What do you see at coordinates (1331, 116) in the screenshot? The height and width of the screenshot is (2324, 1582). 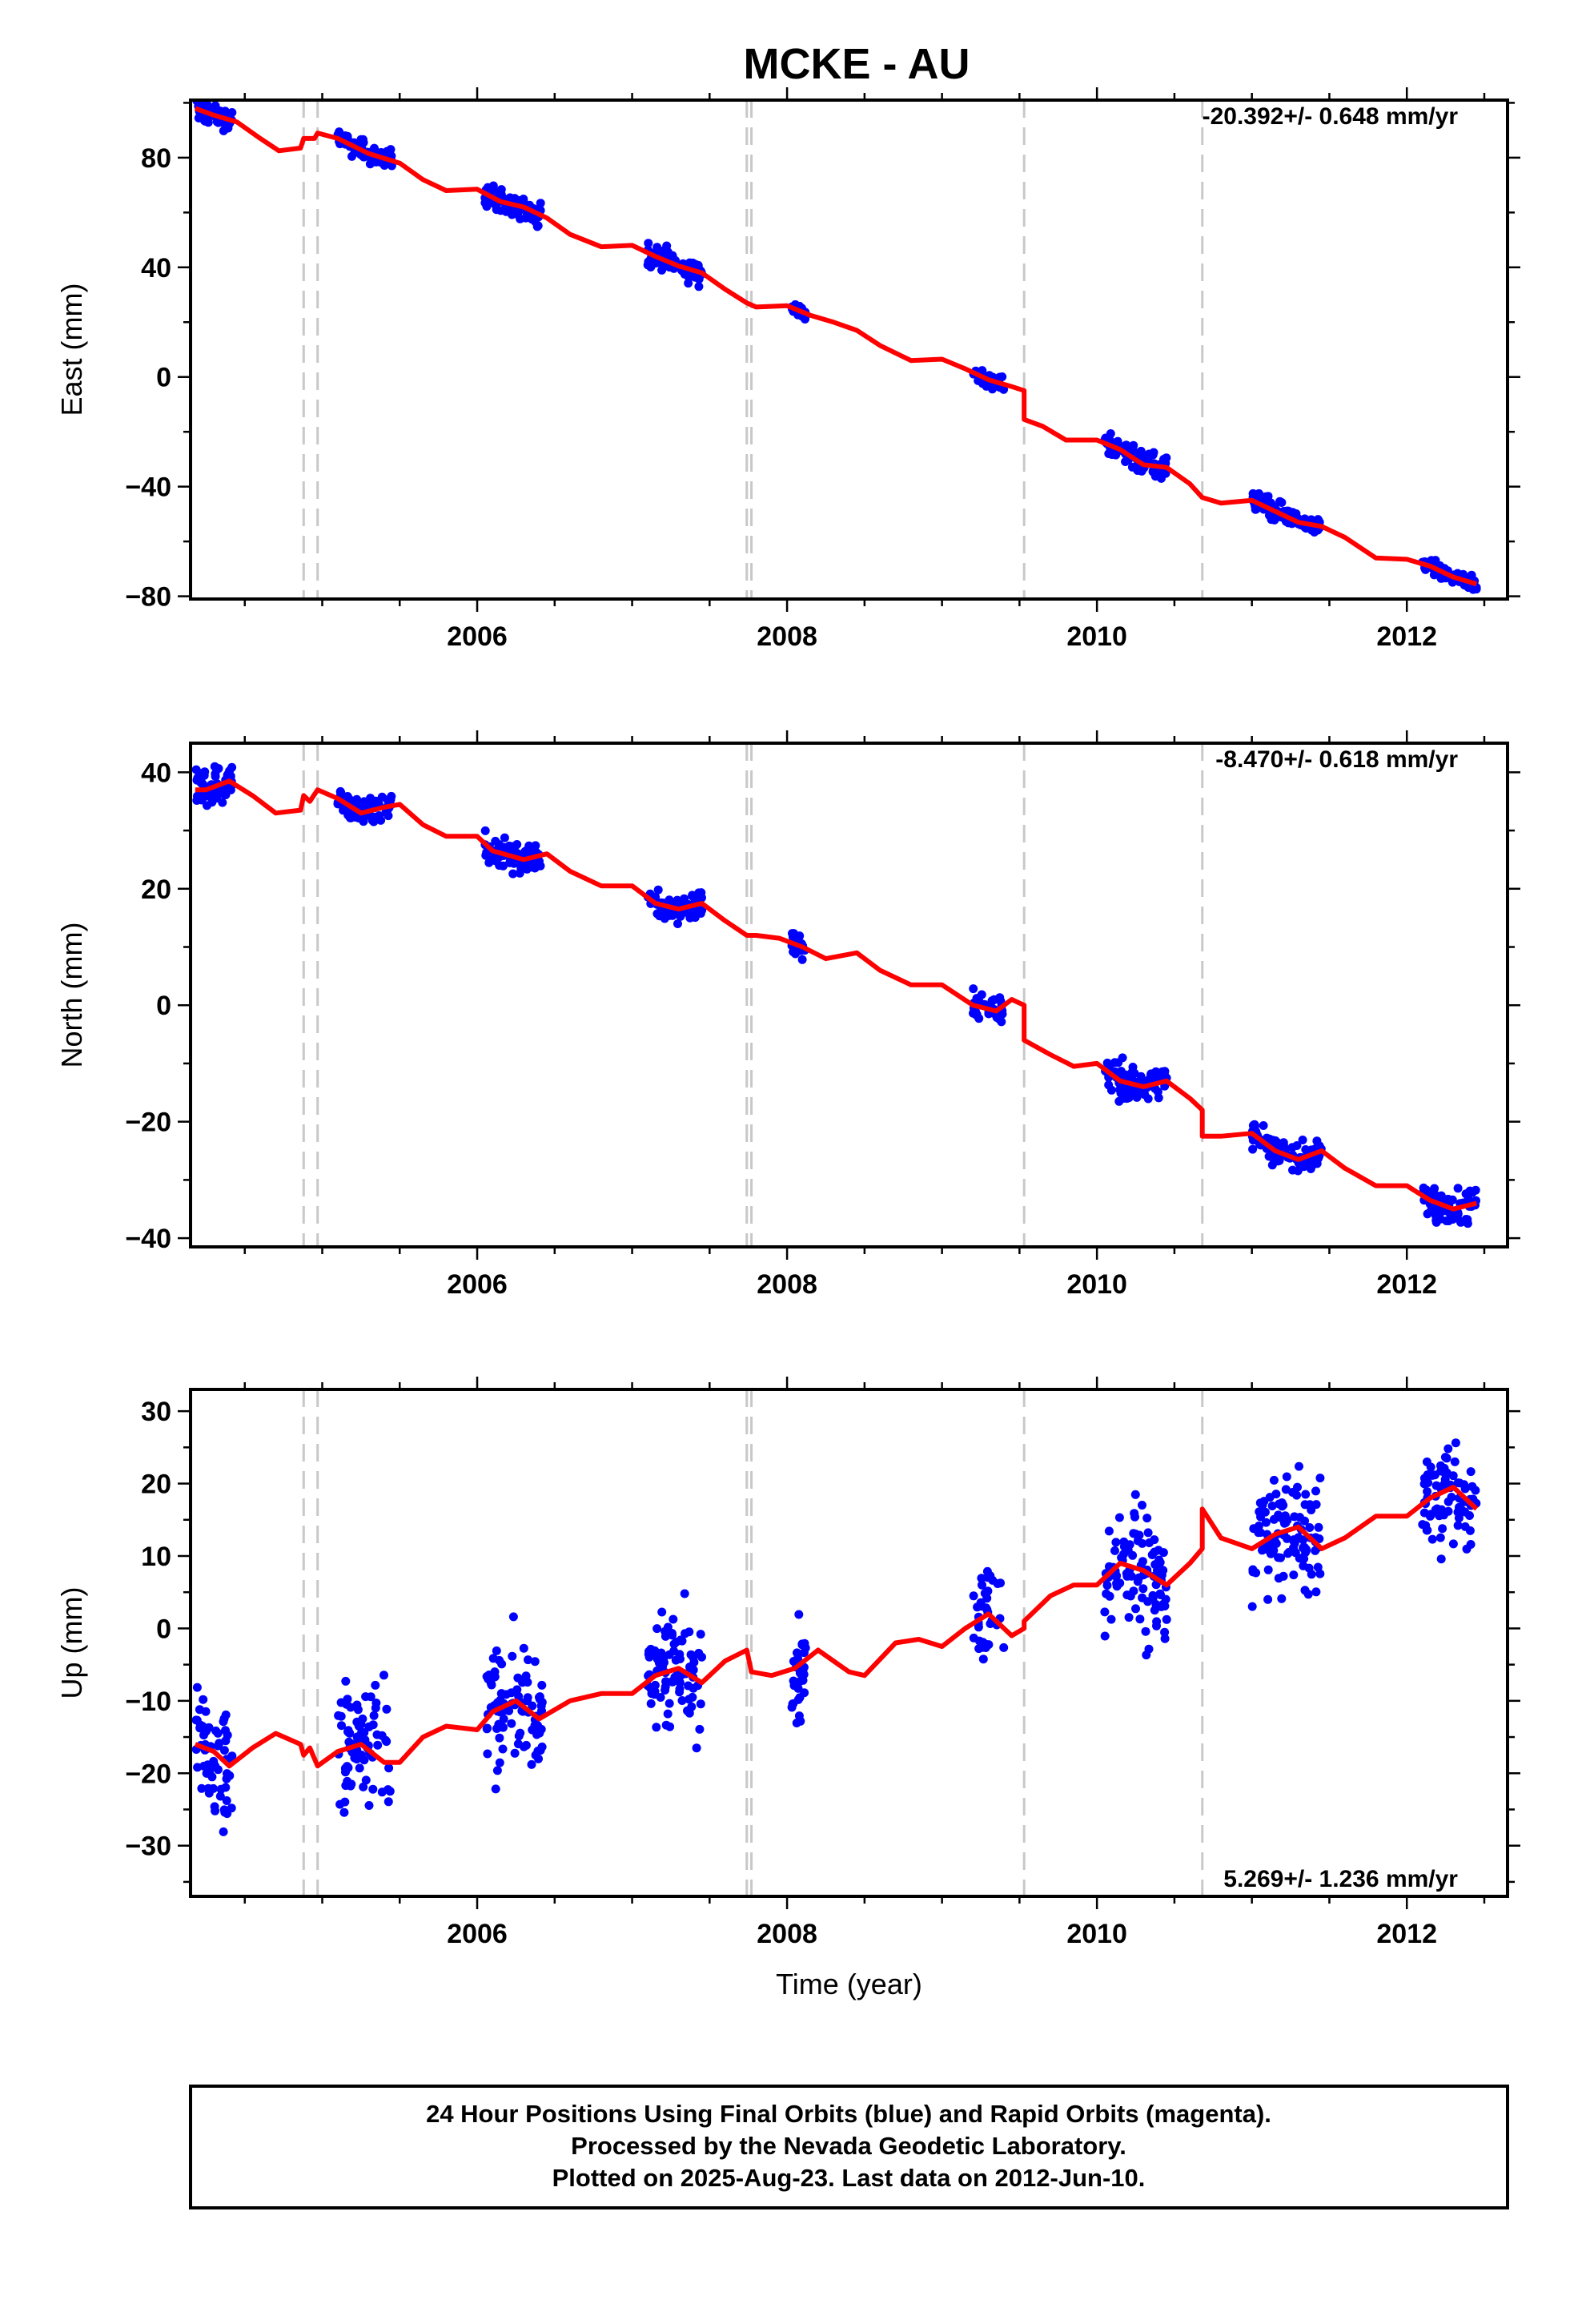 I see `rate-annotation: -20.392+/- 0.648 mm/yr` at bounding box center [1331, 116].